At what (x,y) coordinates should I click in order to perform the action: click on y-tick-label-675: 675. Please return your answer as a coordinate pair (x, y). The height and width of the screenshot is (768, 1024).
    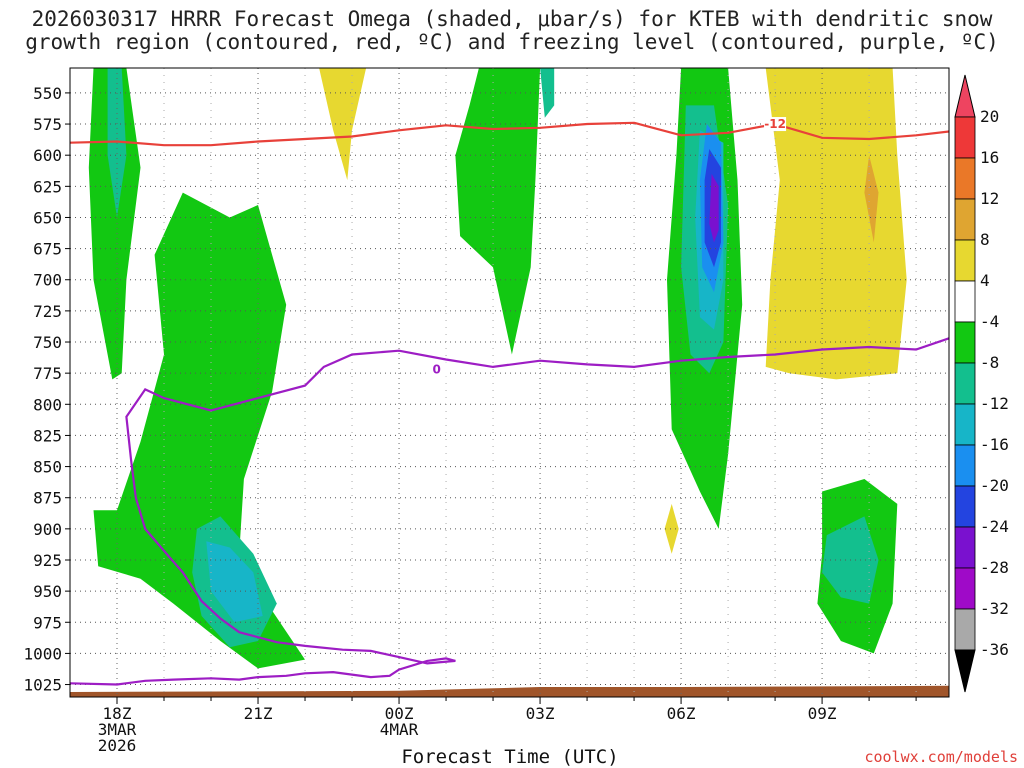
    Looking at the image, I should click on (47, 249).